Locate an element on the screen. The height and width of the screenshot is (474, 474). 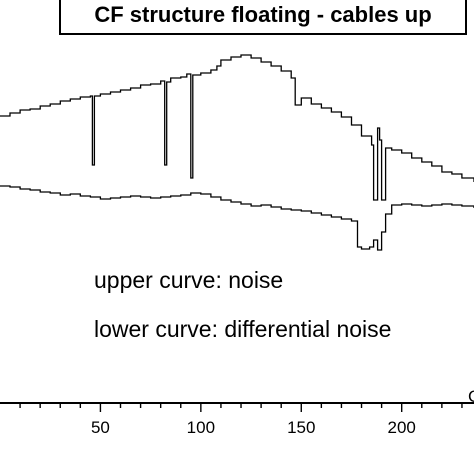
annotation-upper-curve: upper curve: noise is located at coordinates (188, 280).